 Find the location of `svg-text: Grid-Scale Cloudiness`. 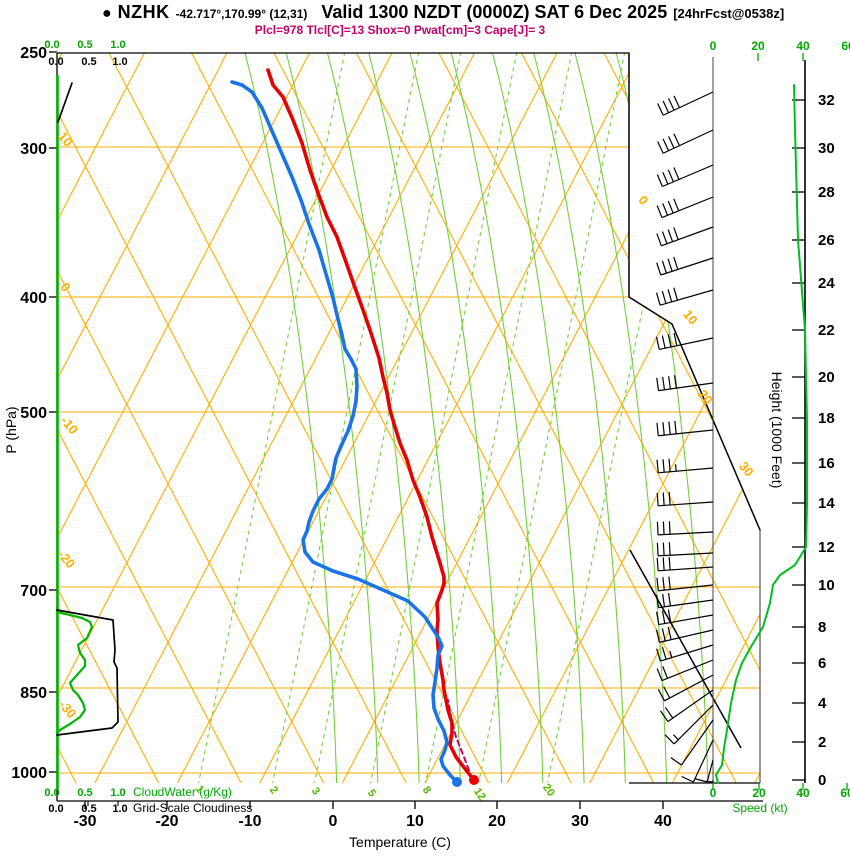

svg-text: Grid-Scale Cloudiness is located at coordinates (192, 808).